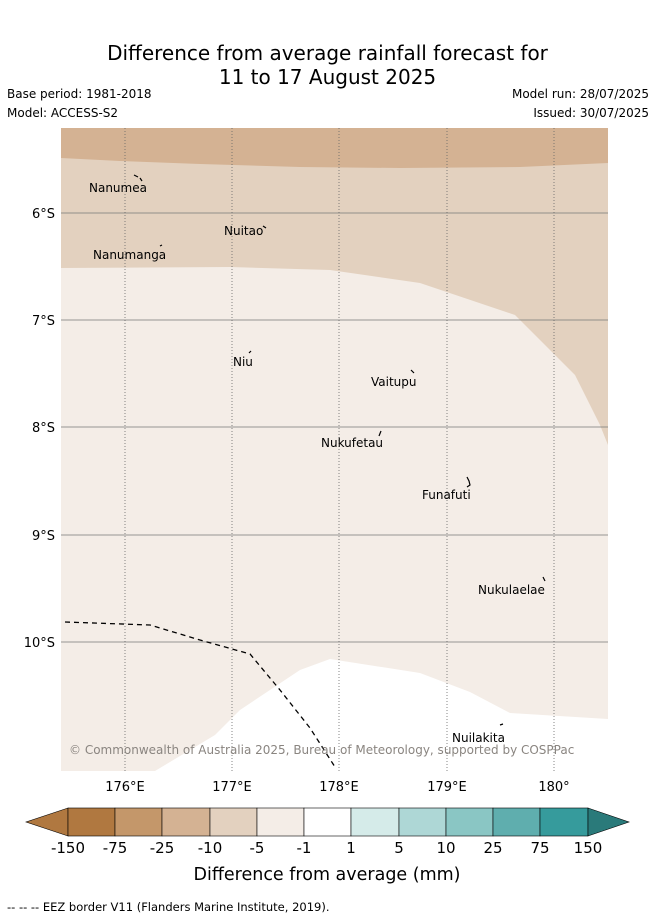 The height and width of the screenshot is (919, 655). I want to click on colorbar-tick-label: -25, so click(162, 848).